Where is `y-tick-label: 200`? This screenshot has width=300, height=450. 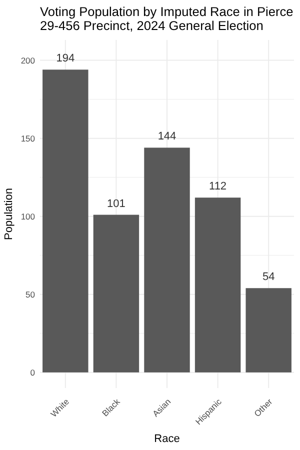 y-tick-label: 200 is located at coordinates (28, 60).